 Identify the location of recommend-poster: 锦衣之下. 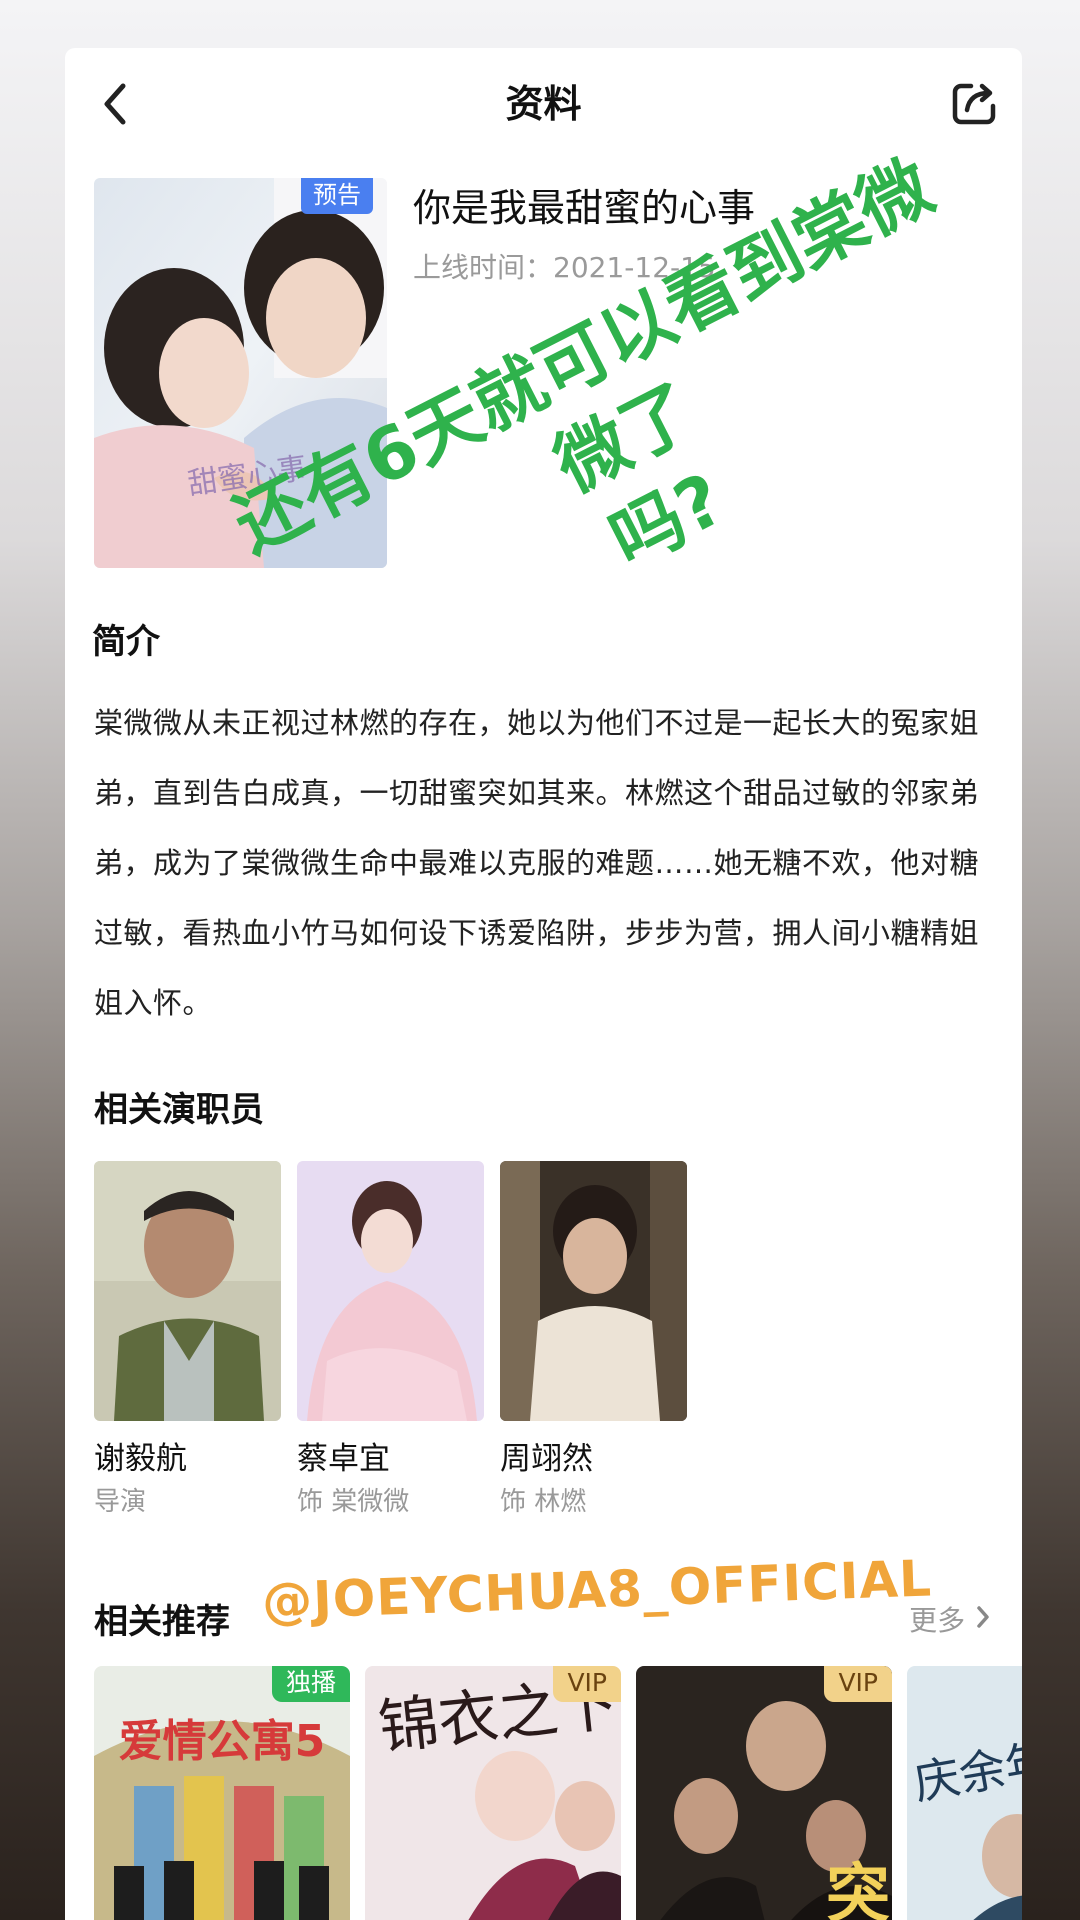
(493, 1793).